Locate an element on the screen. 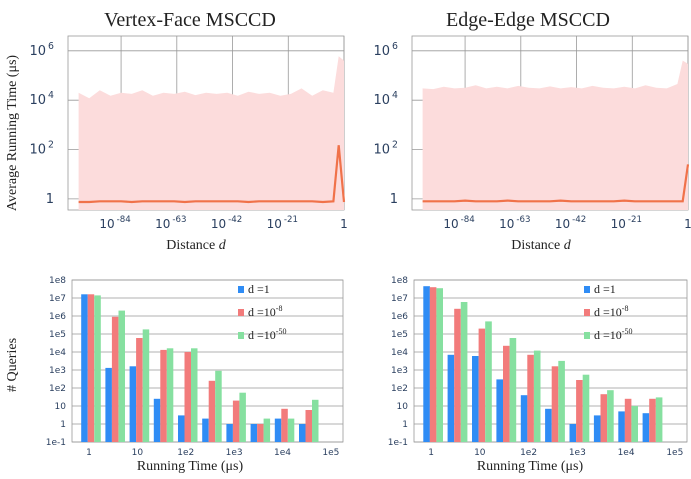 This screenshot has width=691, height=479. x-axis-label: Running Time (μs) is located at coordinates (190, 466).